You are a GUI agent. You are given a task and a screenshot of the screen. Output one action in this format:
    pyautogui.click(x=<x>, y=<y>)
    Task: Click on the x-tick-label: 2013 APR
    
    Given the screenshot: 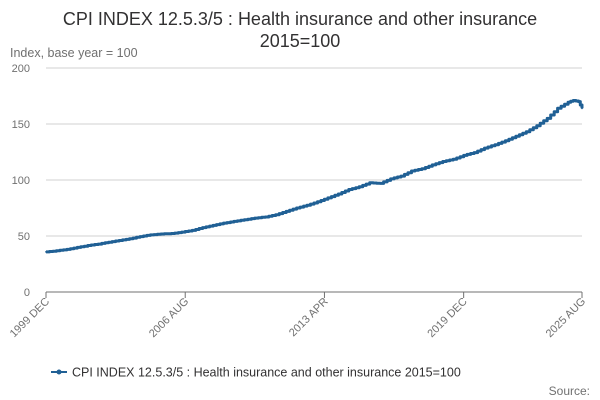 What is the action you would take?
    pyautogui.click(x=309, y=318)
    